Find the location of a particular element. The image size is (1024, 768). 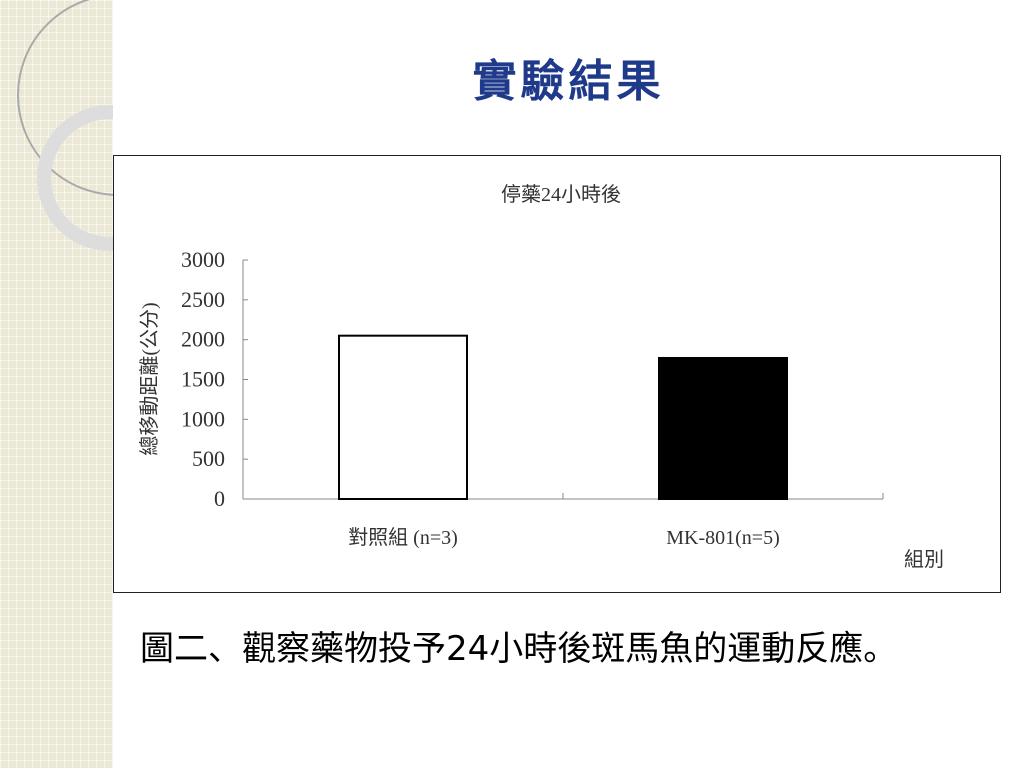

y-tick-label: 3000 is located at coordinates (203, 259).